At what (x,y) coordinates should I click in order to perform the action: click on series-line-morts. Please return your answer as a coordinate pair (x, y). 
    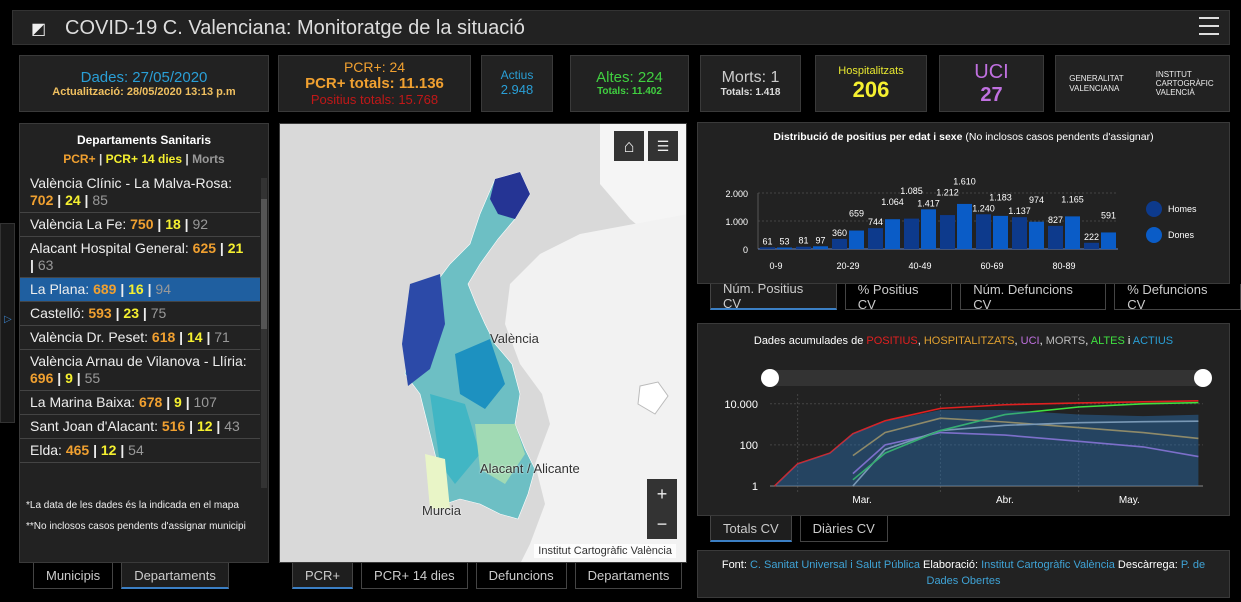
    Looking at the image, I should click on (1025, 453).